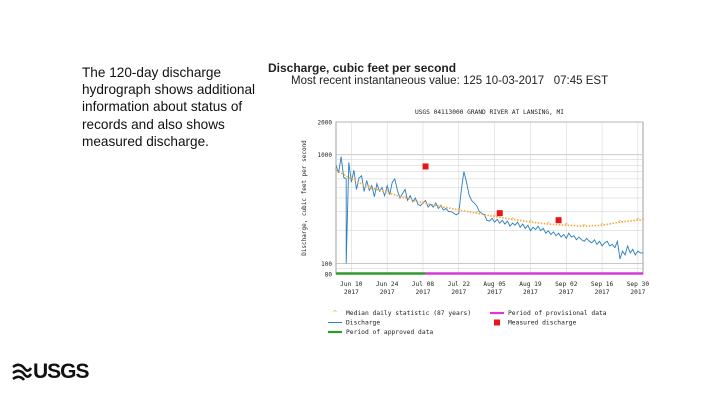 This screenshot has width=720, height=405. Describe the element at coordinates (304, 198) in the screenshot. I see `y-axis-label: Discharge, cubic feet per second` at that location.